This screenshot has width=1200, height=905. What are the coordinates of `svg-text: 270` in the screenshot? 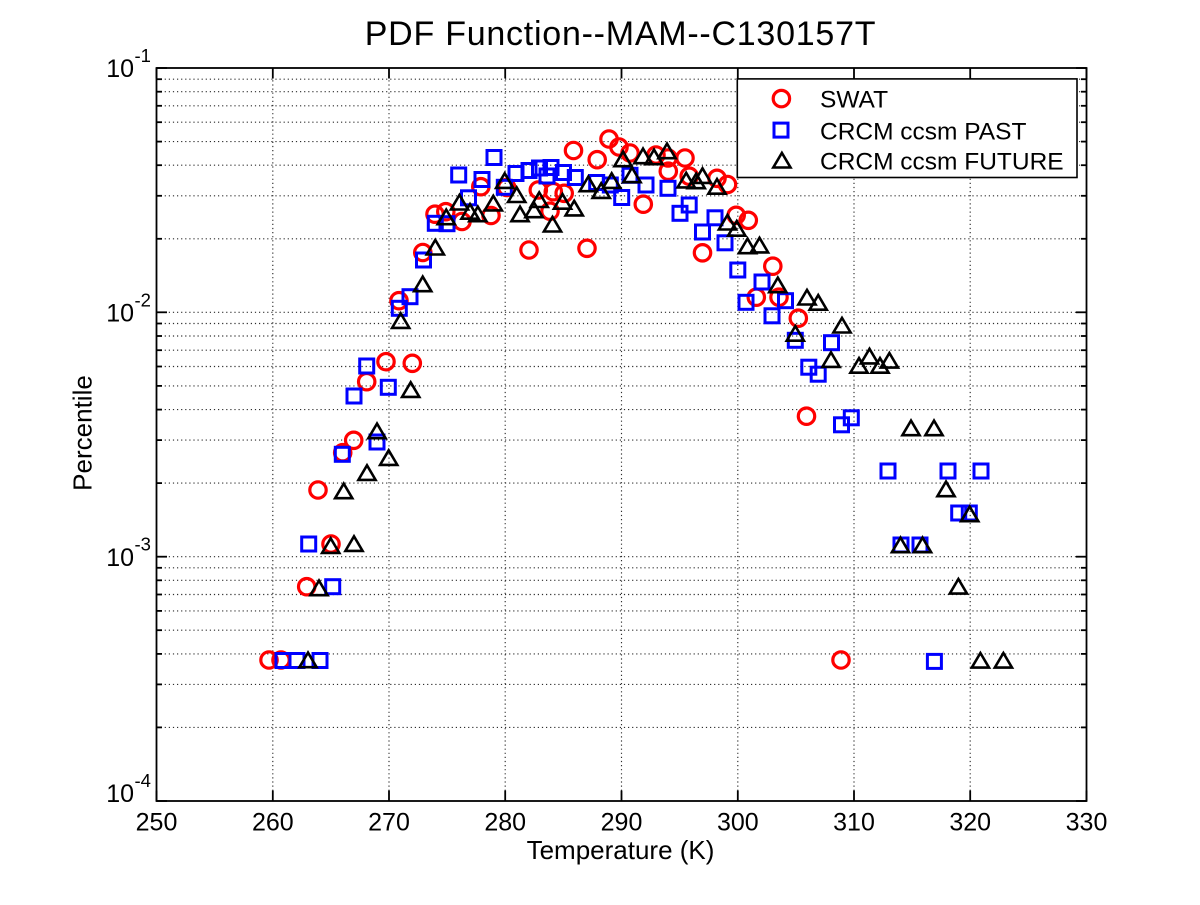 It's located at (389, 823).